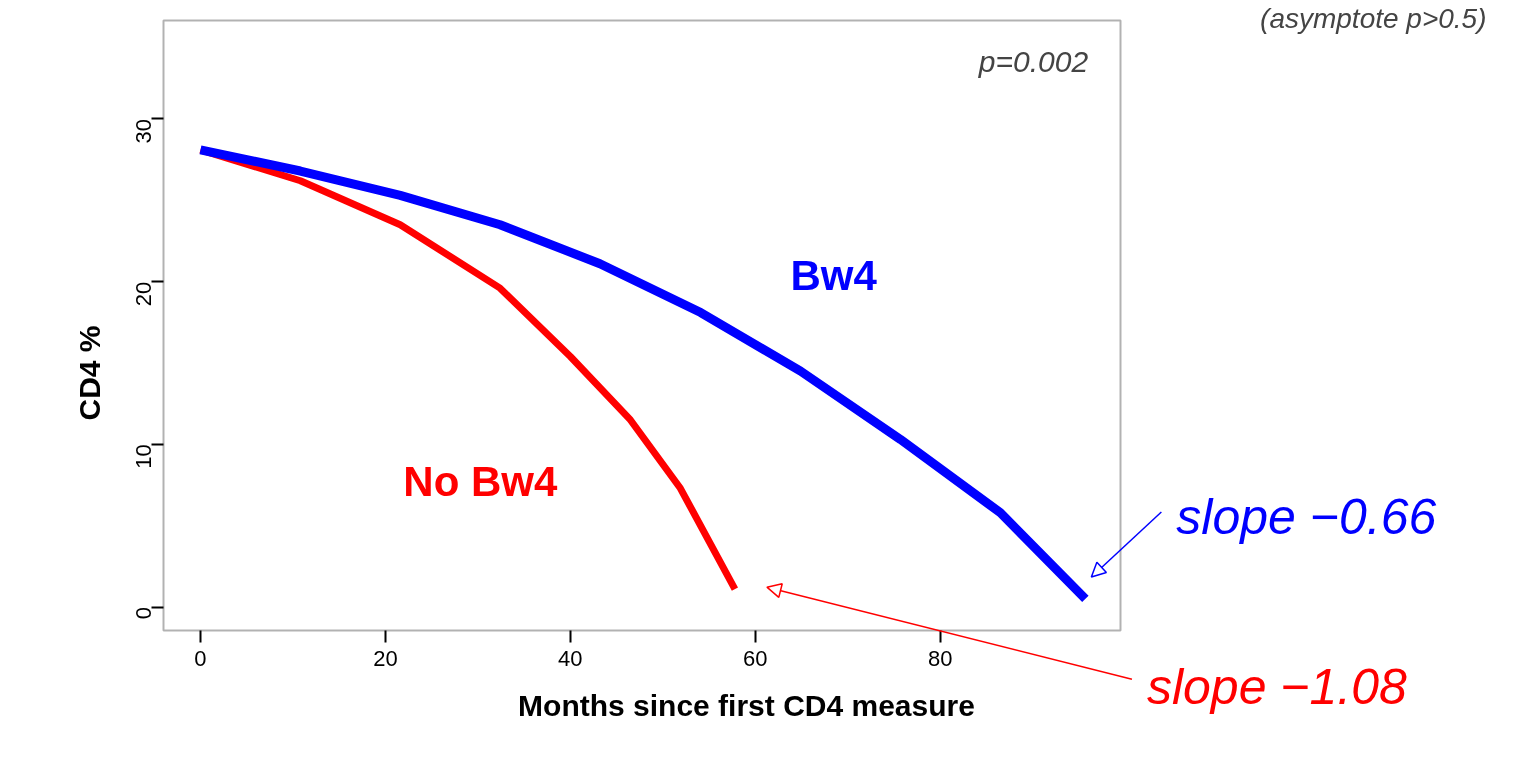  What do you see at coordinates (1306, 516) in the screenshot?
I see `text: slope −0.66` at bounding box center [1306, 516].